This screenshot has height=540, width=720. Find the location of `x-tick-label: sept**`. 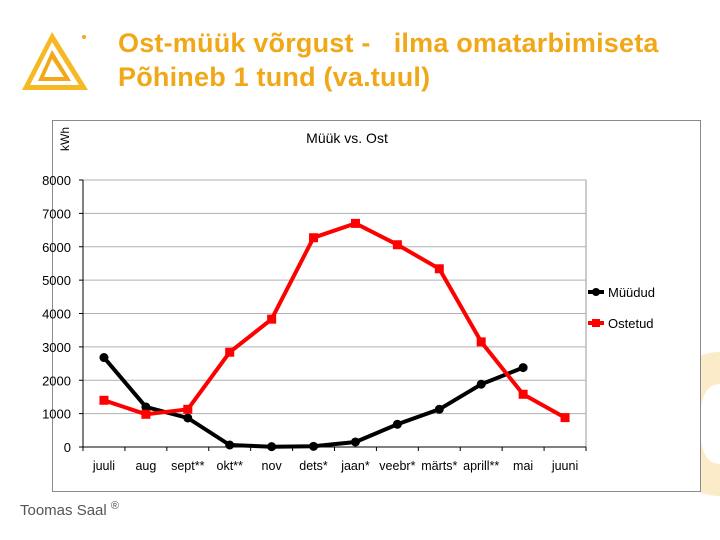

x-tick-label: sept** is located at coordinates (187, 466).